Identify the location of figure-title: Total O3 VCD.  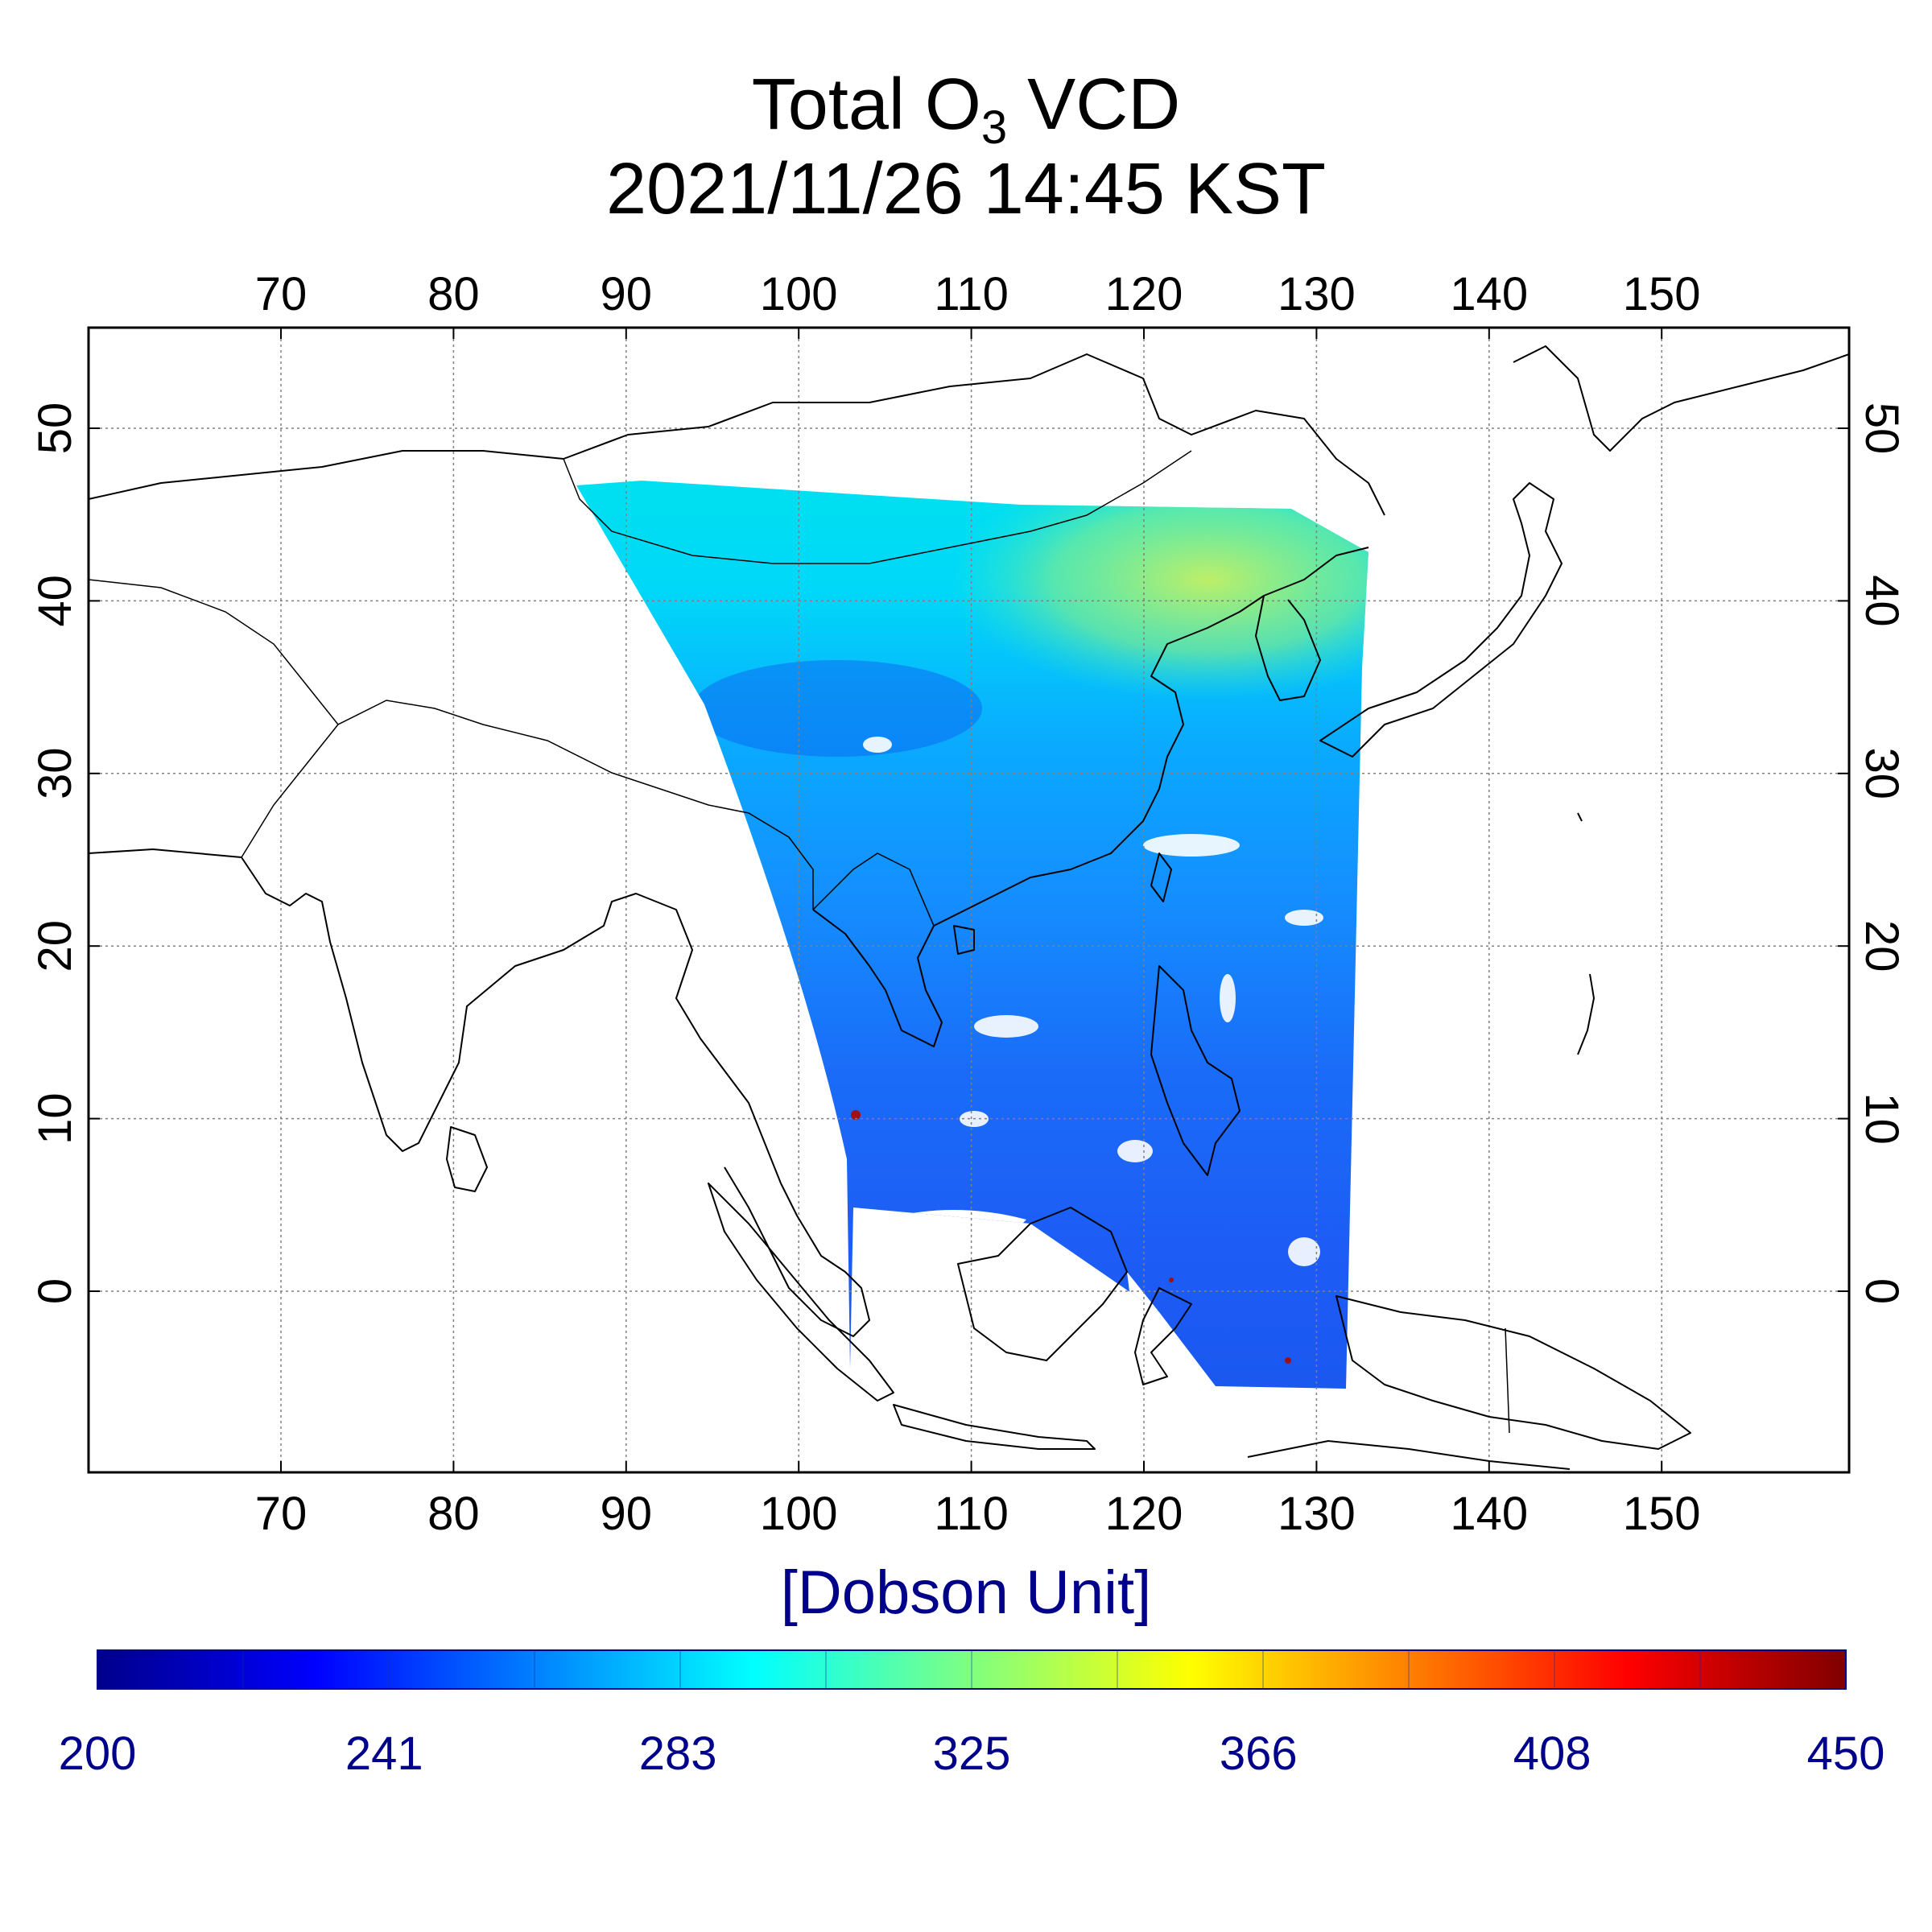
(966, 109).